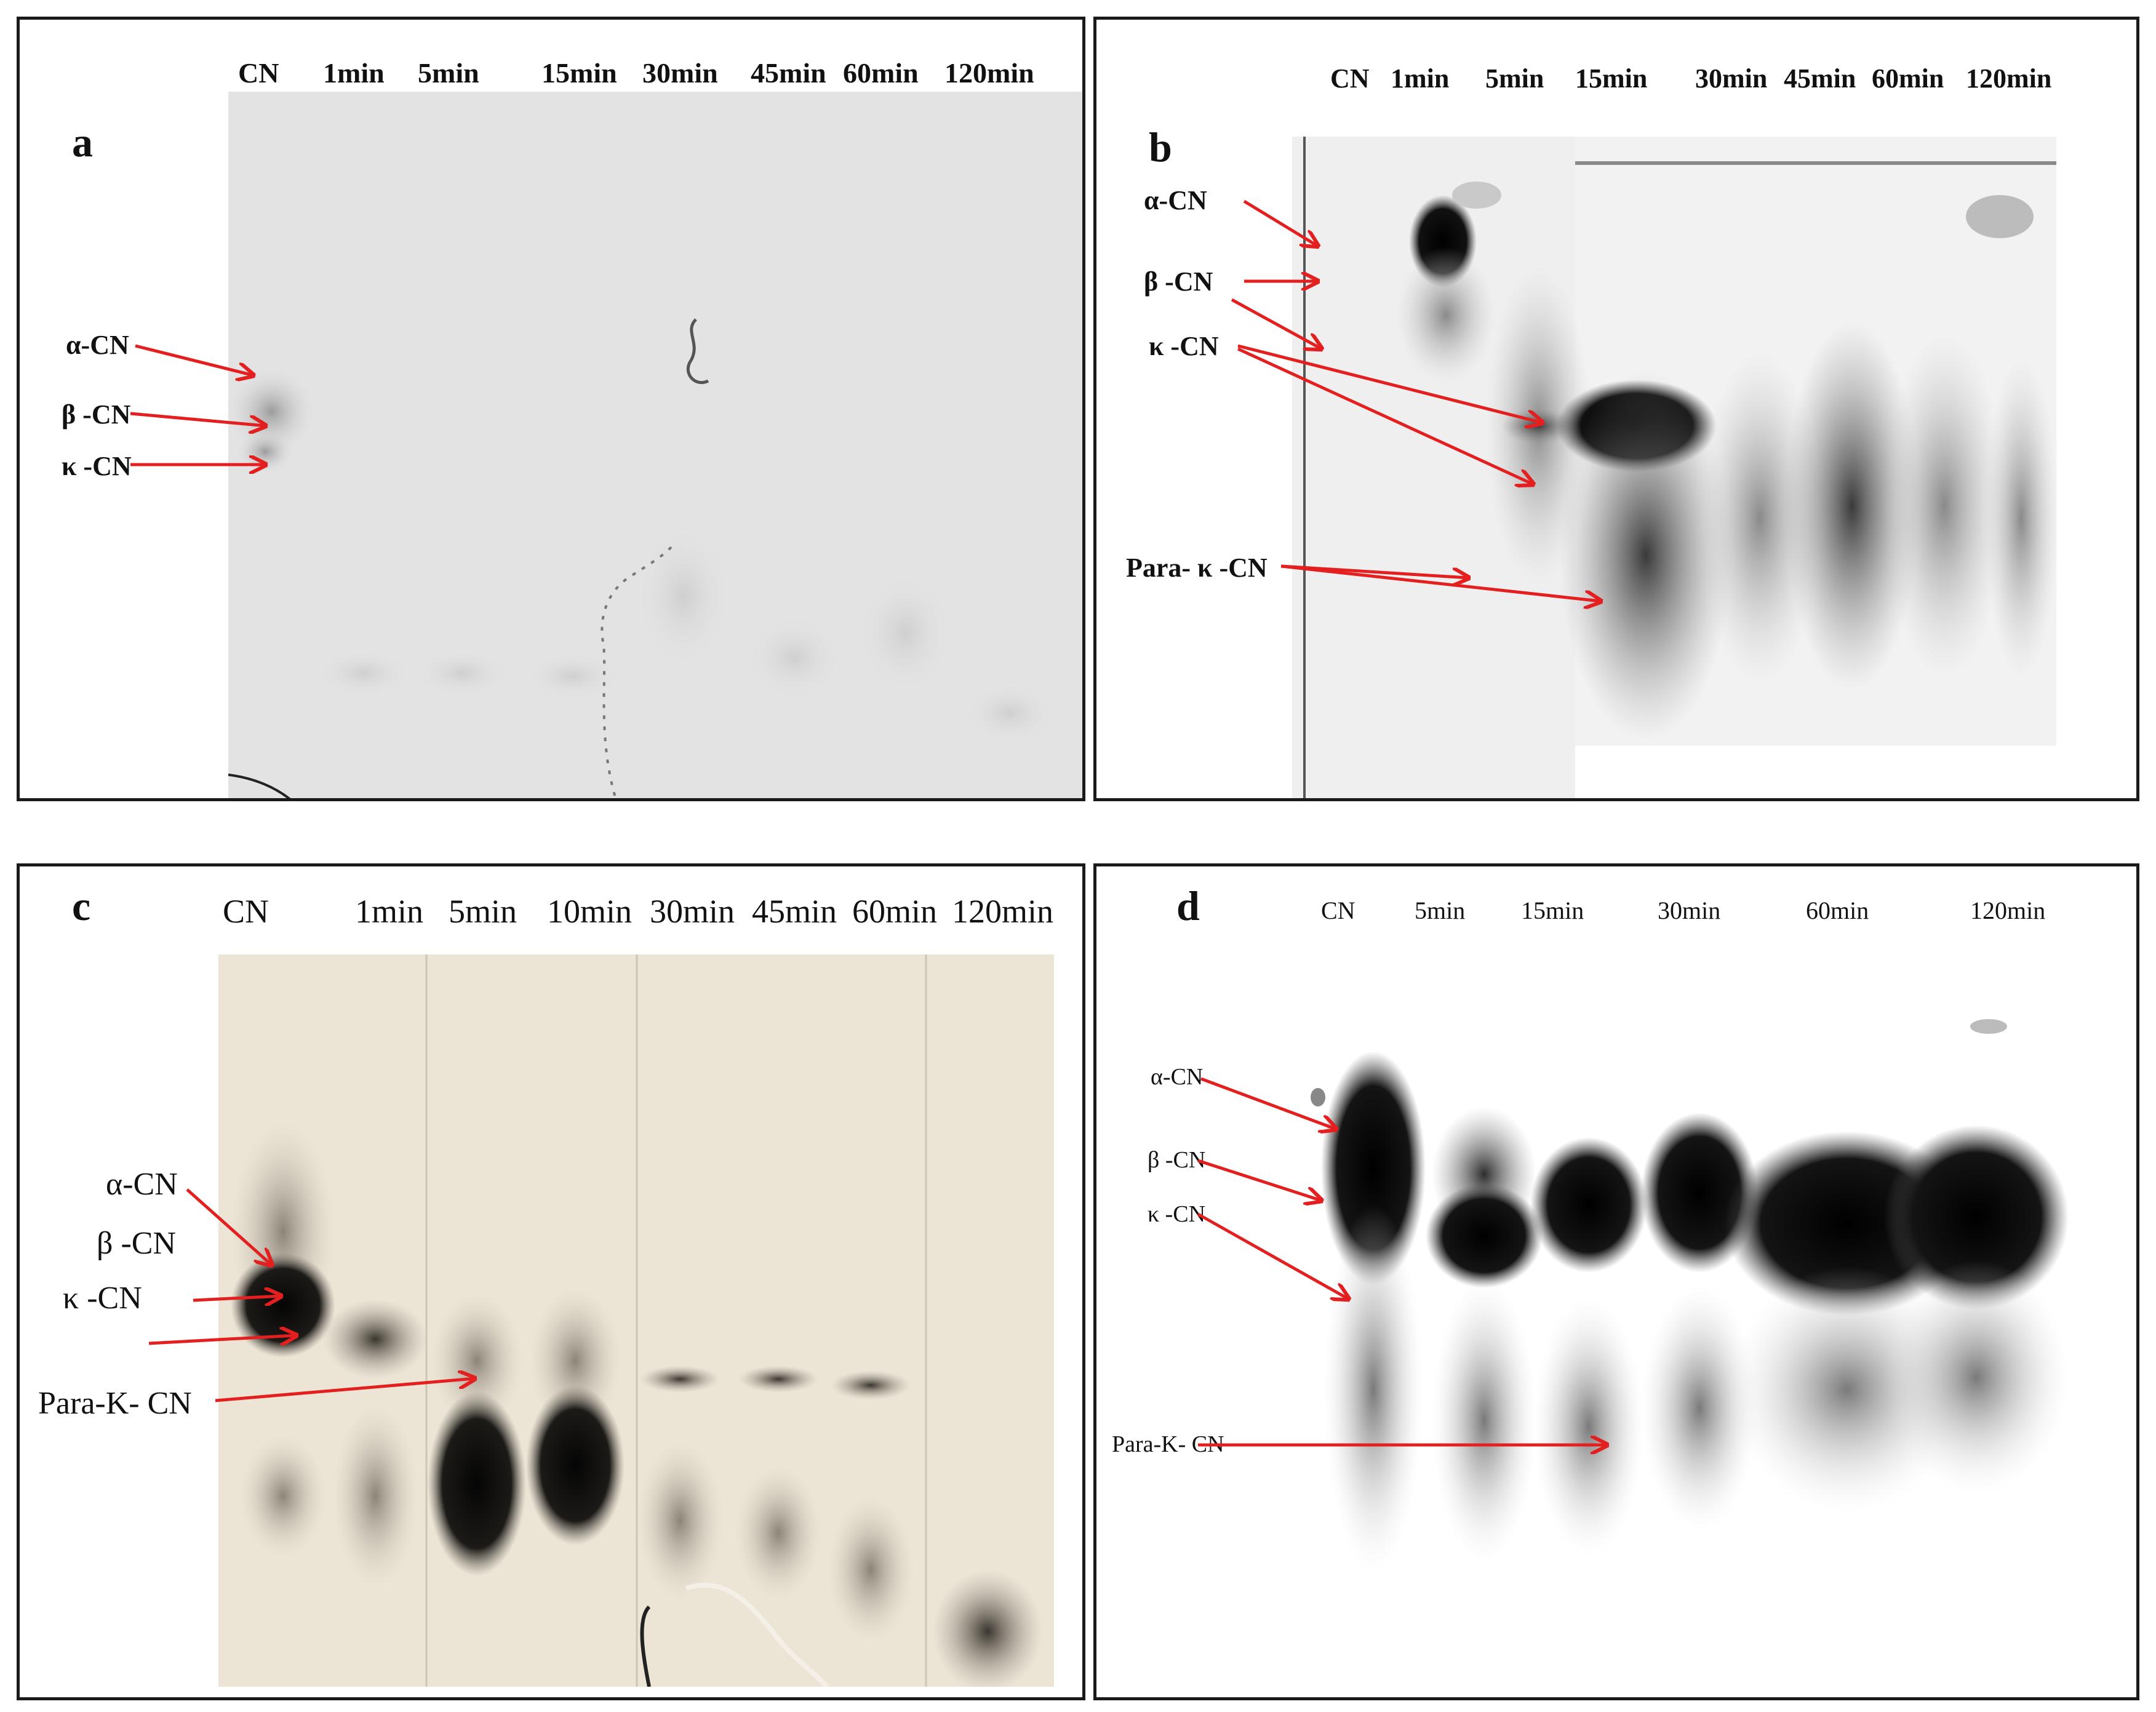 This screenshot has width=2156, height=1712. What do you see at coordinates (1177, 1214) in the screenshot?
I see `band-label-d-kappa: κ -CN` at bounding box center [1177, 1214].